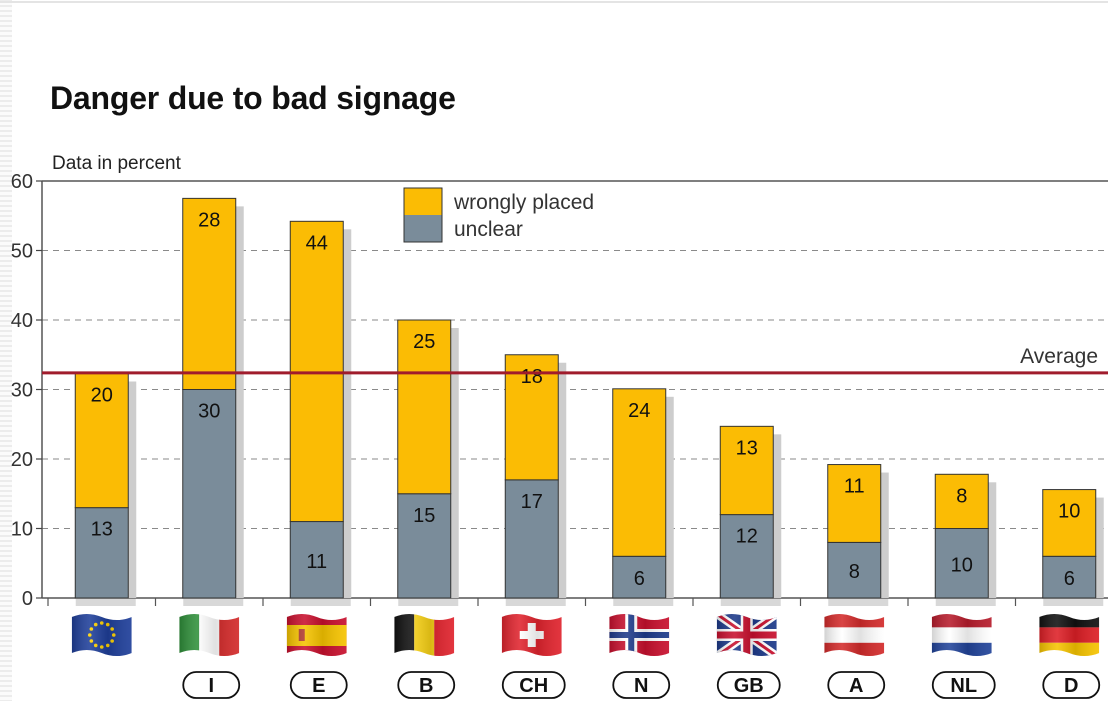 This screenshot has width=1108, height=701. What do you see at coordinates (858, 531) in the screenshot?
I see `bar-group-a: 11 8` at bounding box center [858, 531].